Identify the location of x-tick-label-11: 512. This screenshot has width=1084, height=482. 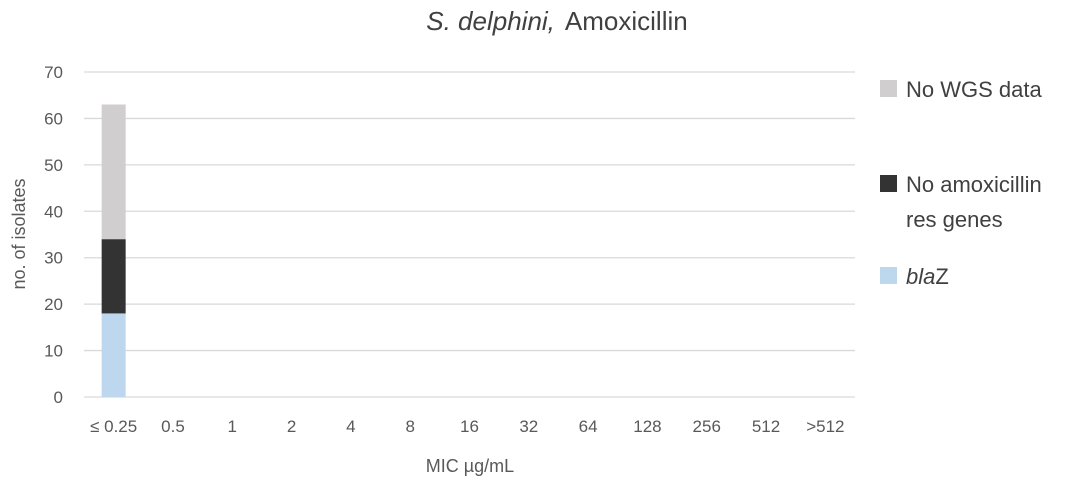
(766, 426).